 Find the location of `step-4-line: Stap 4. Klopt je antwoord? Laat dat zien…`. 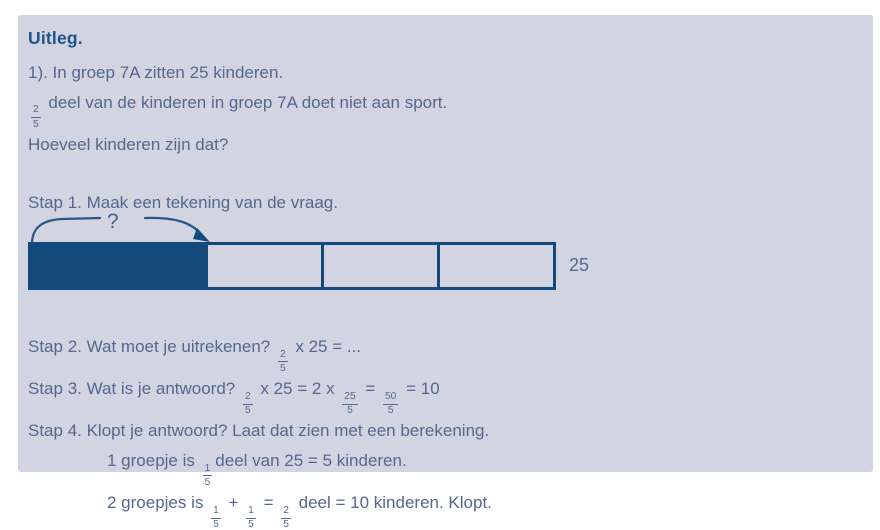

step-4-line: Stap 4. Klopt je antwoord? Laat dat zien… is located at coordinates (259, 431).